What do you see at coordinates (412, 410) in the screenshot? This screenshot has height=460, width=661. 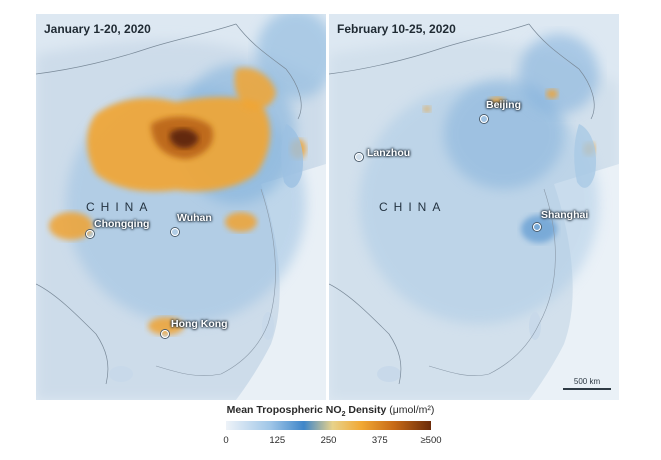 I see `legend-unit: (μmol/m²)` at bounding box center [412, 410].